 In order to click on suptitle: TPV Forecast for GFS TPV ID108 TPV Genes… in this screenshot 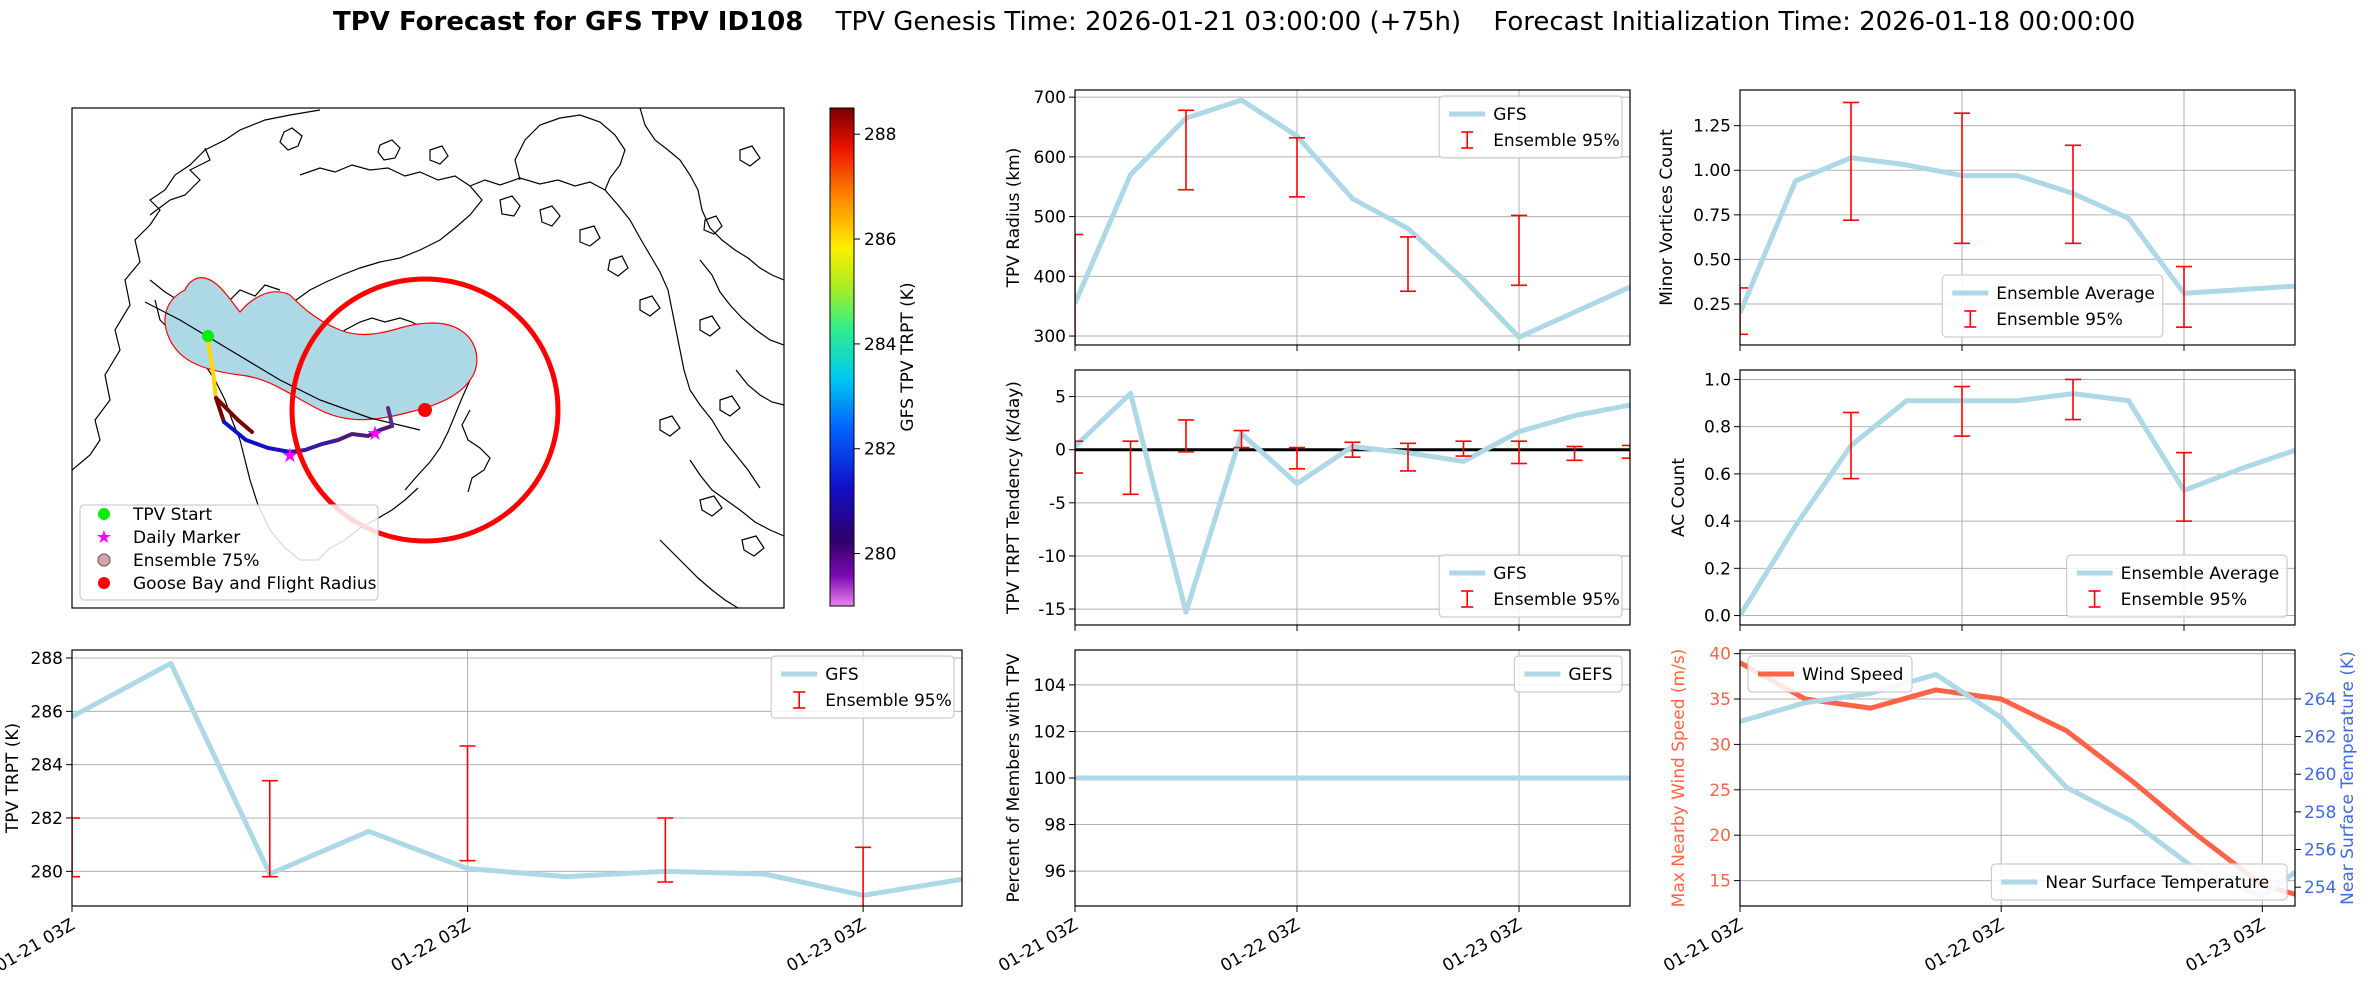, I will do `click(1234, 22)`.